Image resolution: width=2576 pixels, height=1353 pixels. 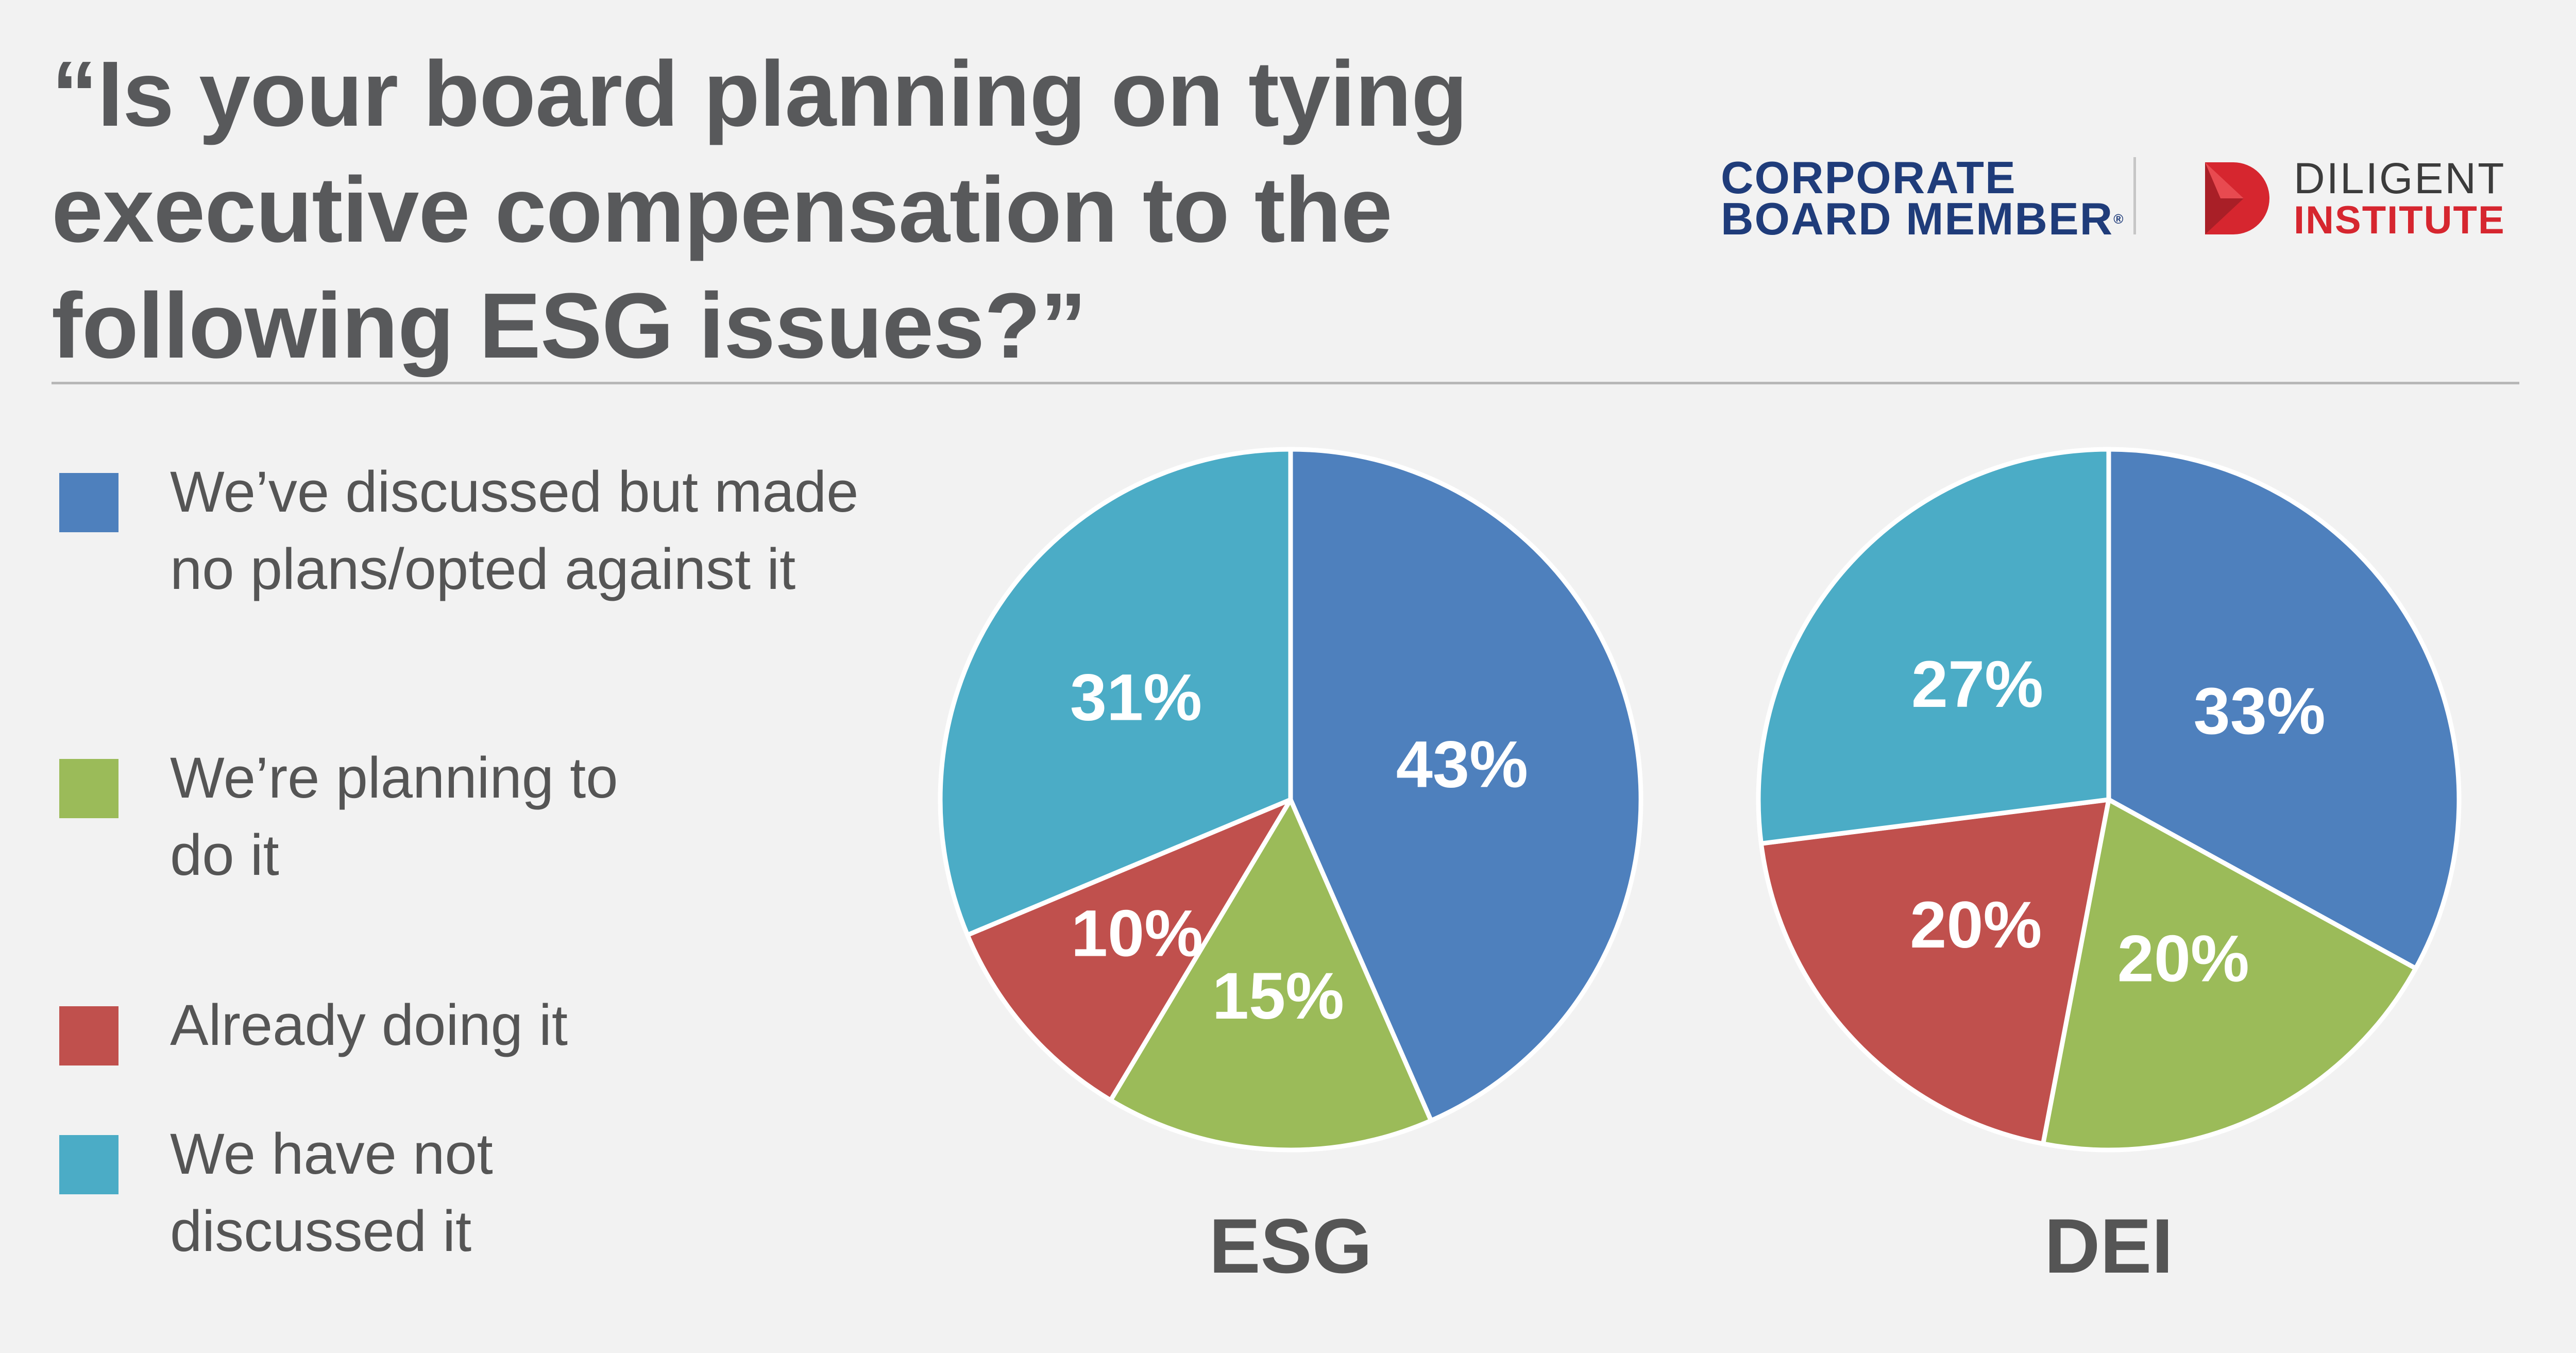 What do you see at coordinates (1976, 925) in the screenshot?
I see `dei-data-label-2: 20%` at bounding box center [1976, 925].